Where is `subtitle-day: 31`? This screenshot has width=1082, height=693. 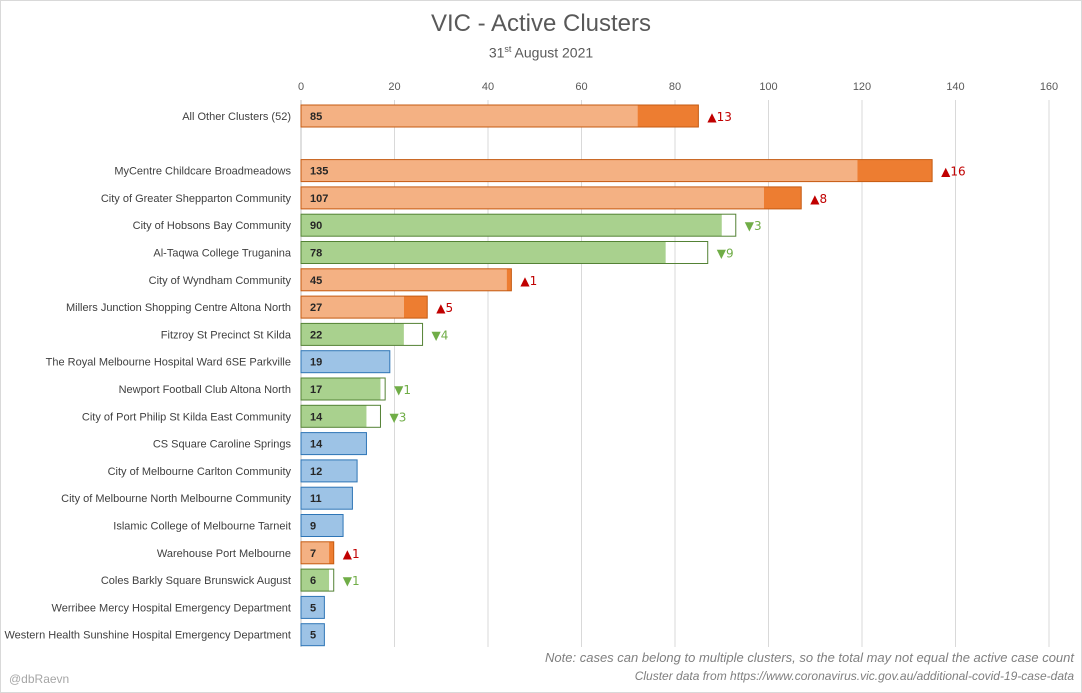 subtitle-day: 31 is located at coordinates (496, 52).